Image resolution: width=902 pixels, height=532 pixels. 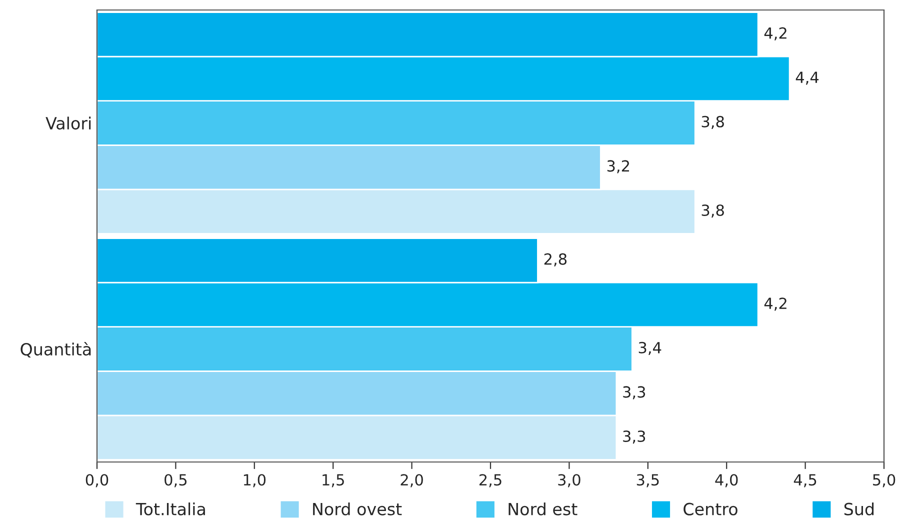 I want to click on legend-label: Nord ovest, so click(x=357, y=509).